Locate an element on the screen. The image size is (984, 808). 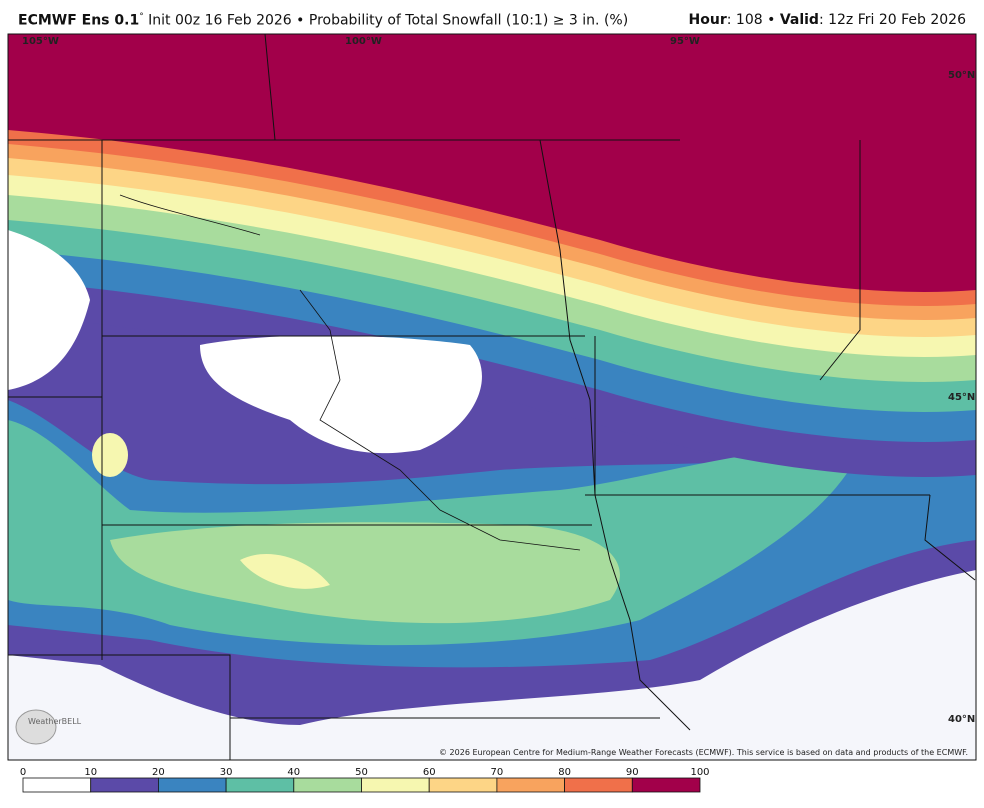
degree: ° is located at coordinates (141, 17).